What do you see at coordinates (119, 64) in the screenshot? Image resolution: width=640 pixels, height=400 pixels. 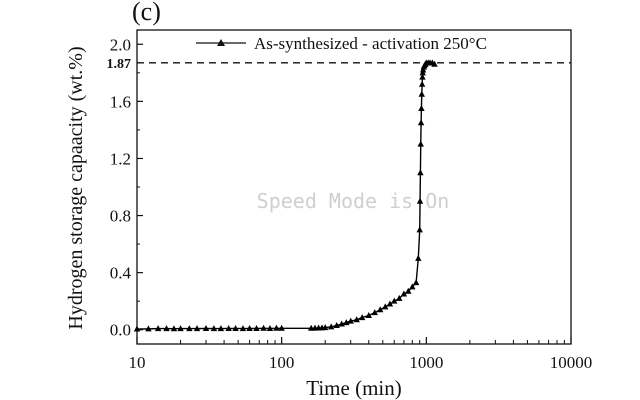 I see `reference-line-label: 1.87` at bounding box center [119, 64].